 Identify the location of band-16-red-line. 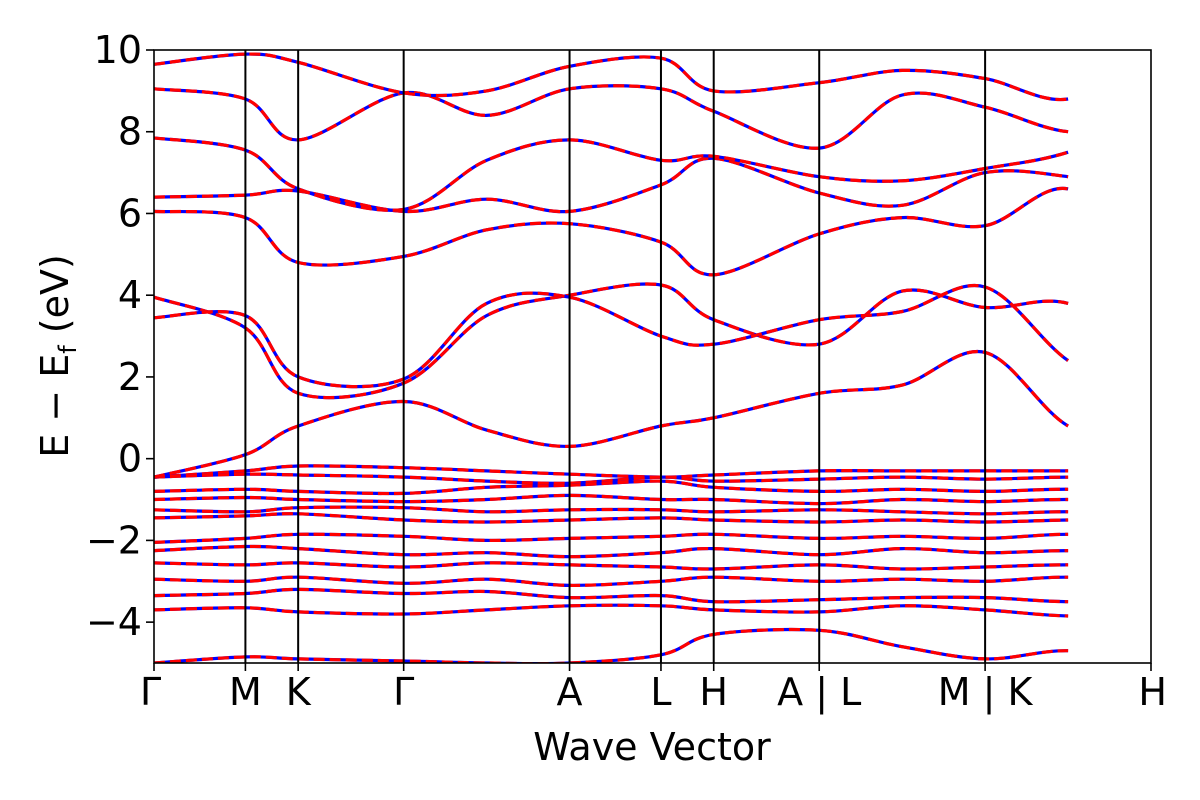
(611, 231).